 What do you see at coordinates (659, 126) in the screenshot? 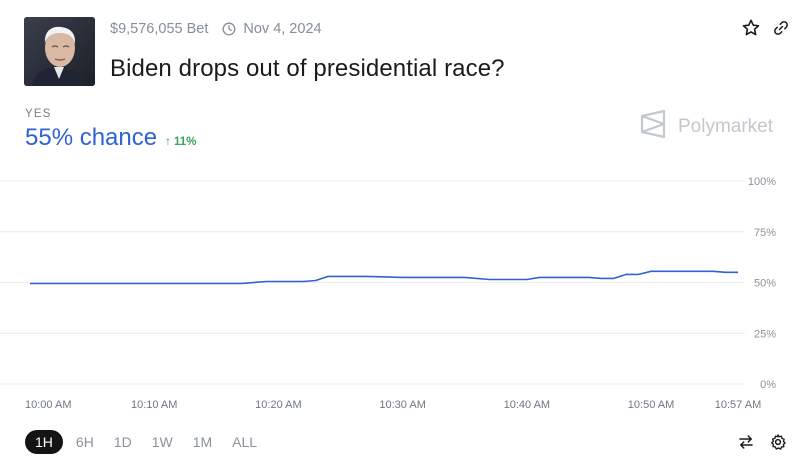
I see `polymarket-logo-icon` at bounding box center [659, 126].